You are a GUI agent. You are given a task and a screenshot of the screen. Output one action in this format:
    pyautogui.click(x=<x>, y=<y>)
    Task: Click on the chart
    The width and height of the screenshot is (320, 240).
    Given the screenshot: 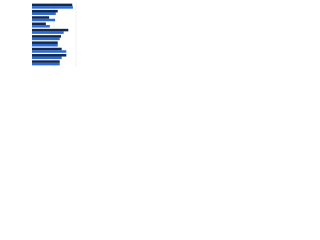 What is the action you would take?
    pyautogui.click(x=54, y=34)
    